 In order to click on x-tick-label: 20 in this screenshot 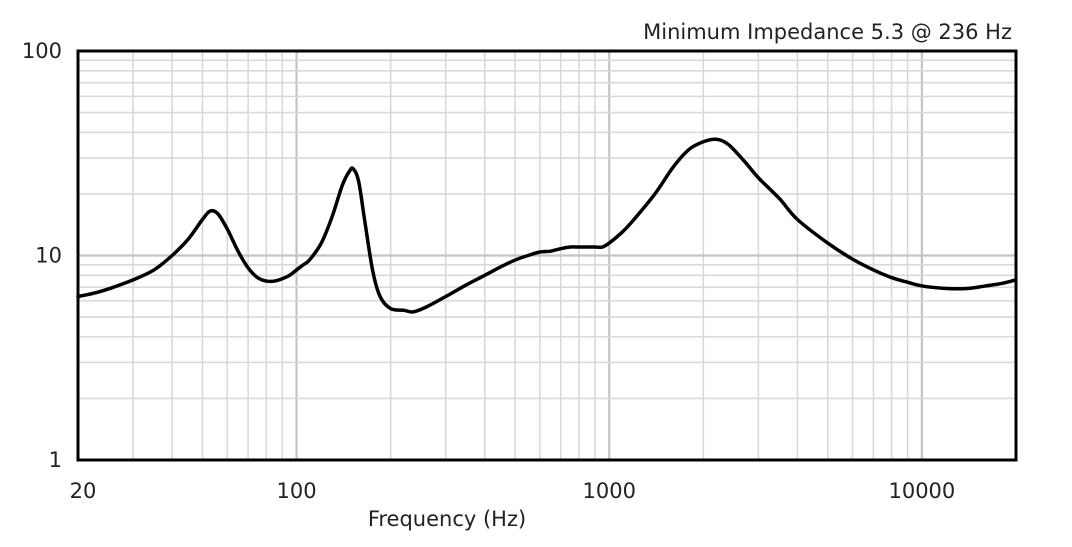, I will do `click(83, 491)`.